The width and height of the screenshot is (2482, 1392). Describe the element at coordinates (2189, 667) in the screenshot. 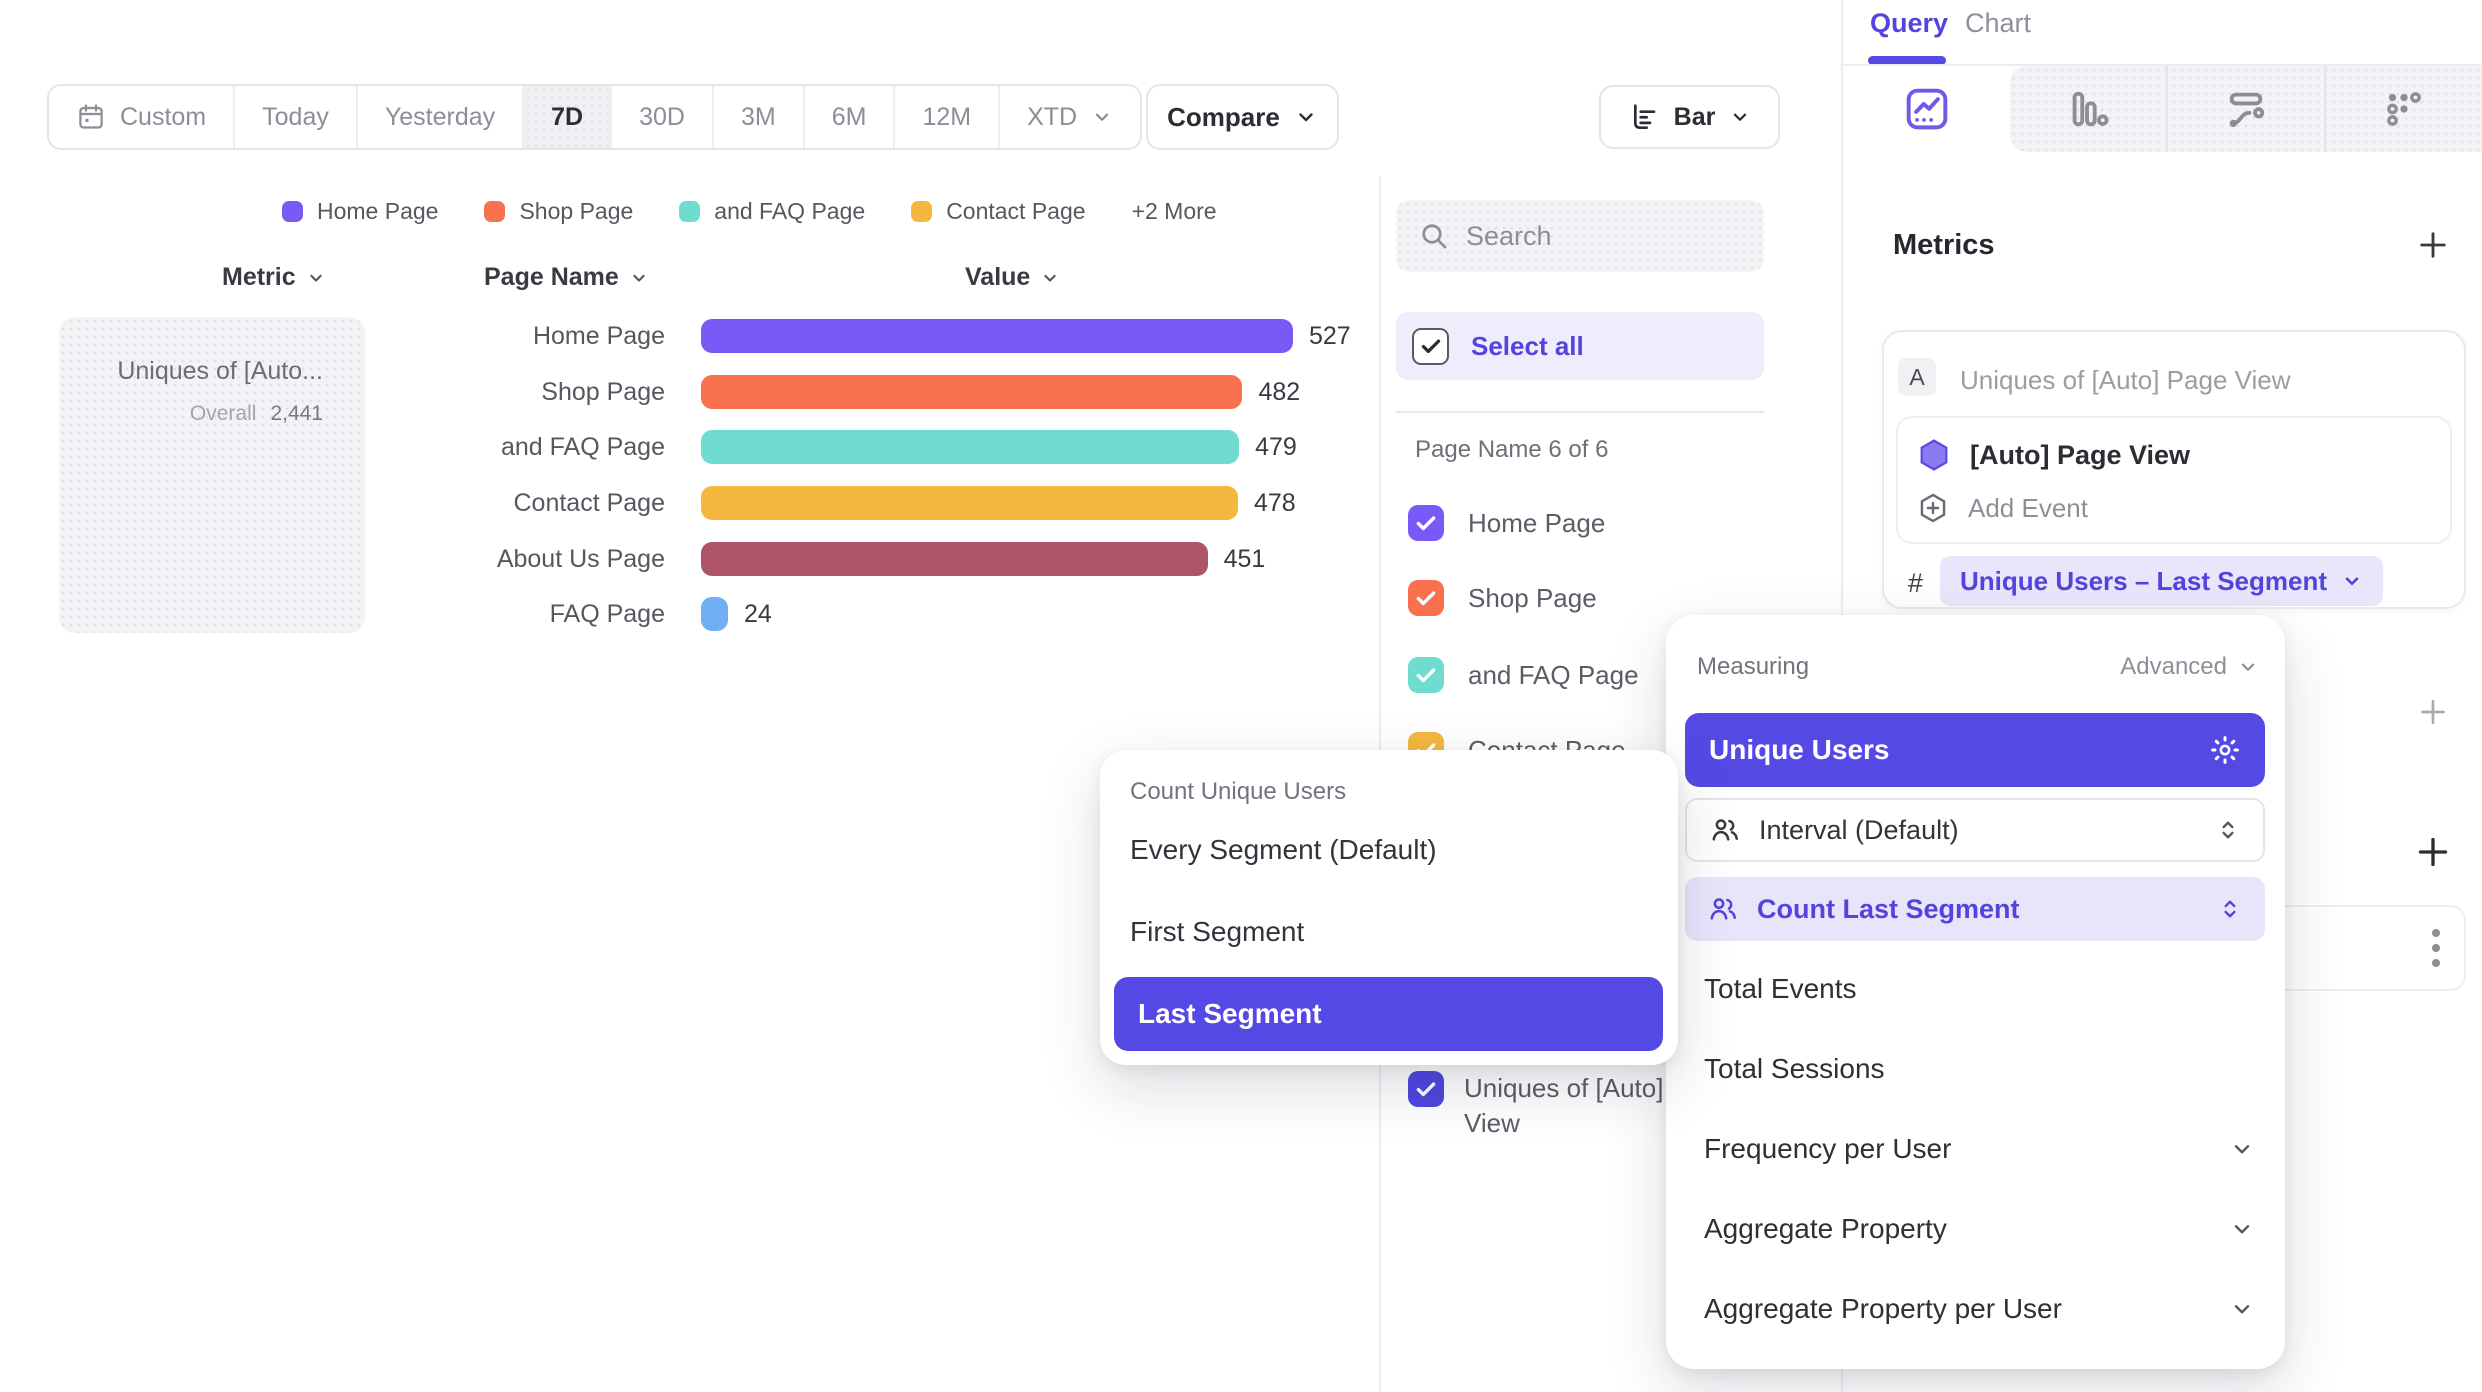

I see `advanced-toggle: Advanced` at that location.